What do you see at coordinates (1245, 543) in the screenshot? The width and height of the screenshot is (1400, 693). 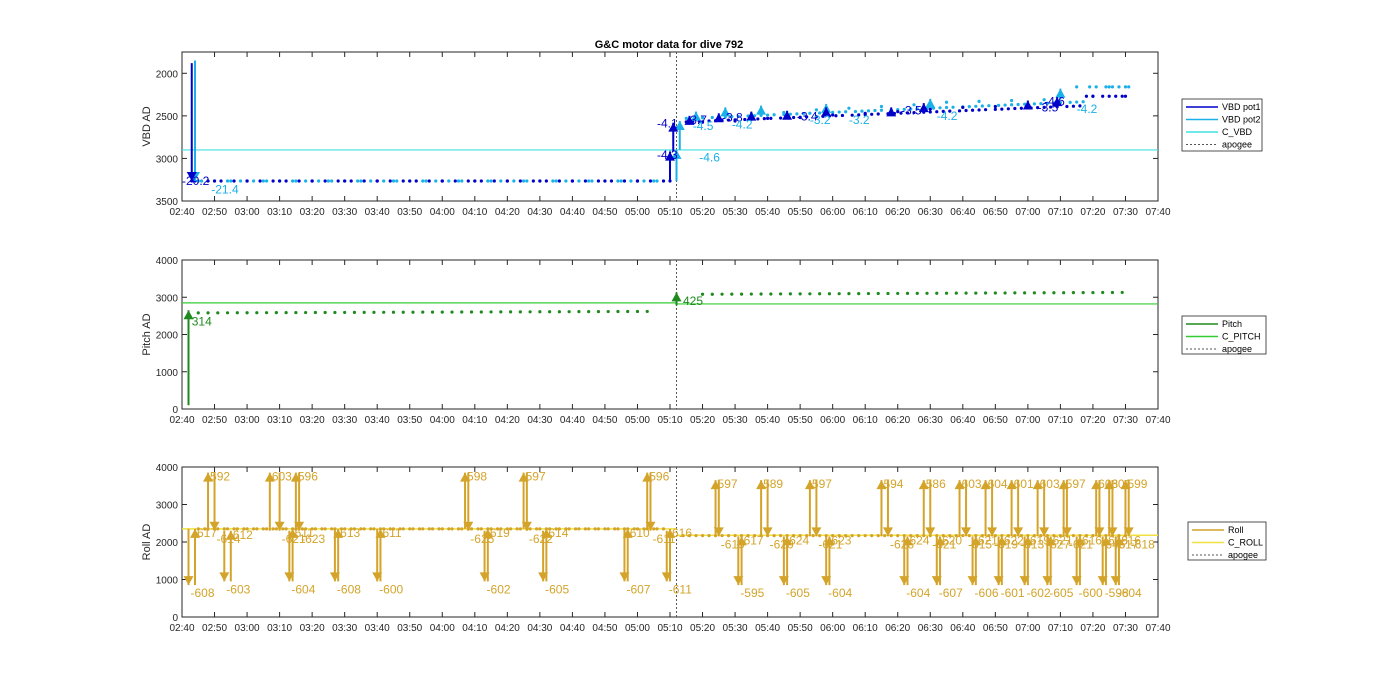 I see `legend-label: C_ROLL` at bounding box center [1245, 543].